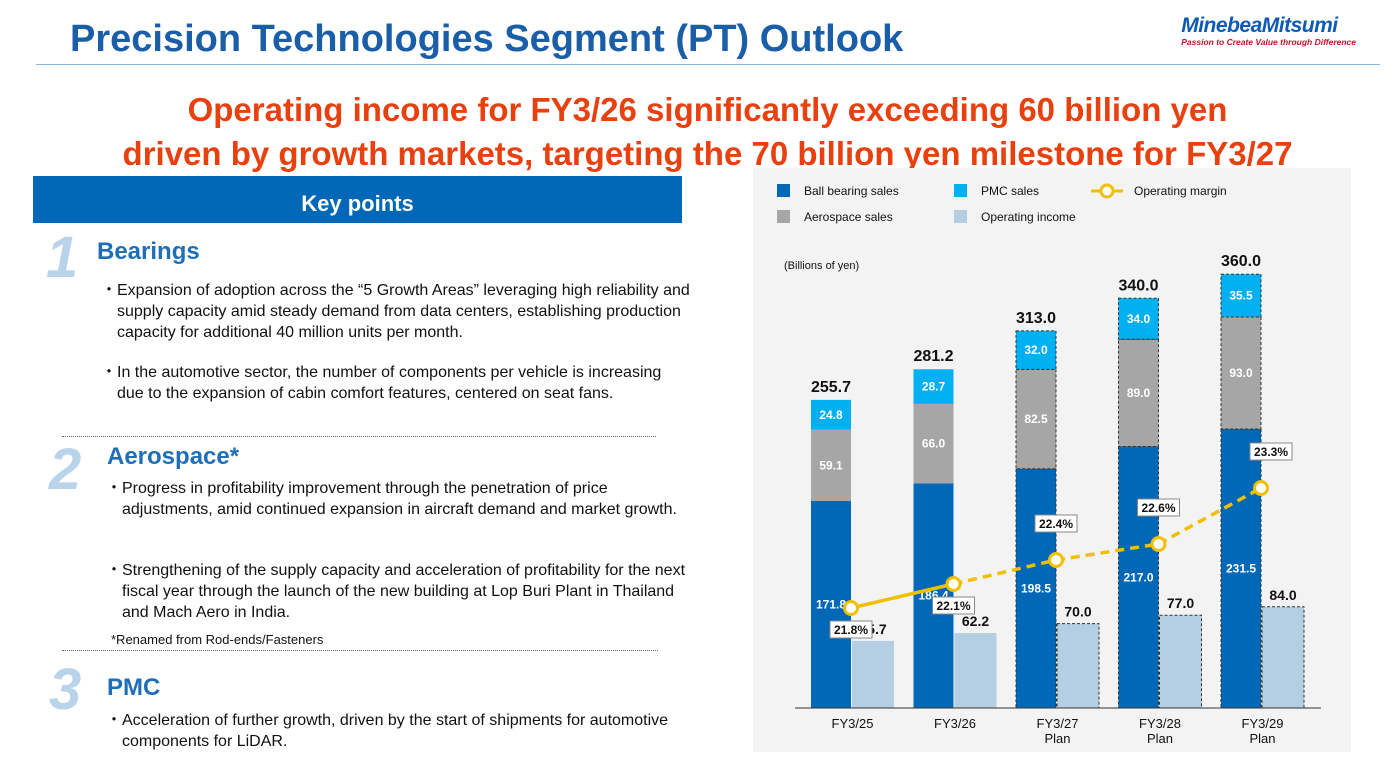 The height and width of the screenshot is (757, 1400). Describe the element at coordinates (217, 639) in the screenshot. I see `aerospace-footnote: *Renamed from Rod-ends/Fasteners` at that location.